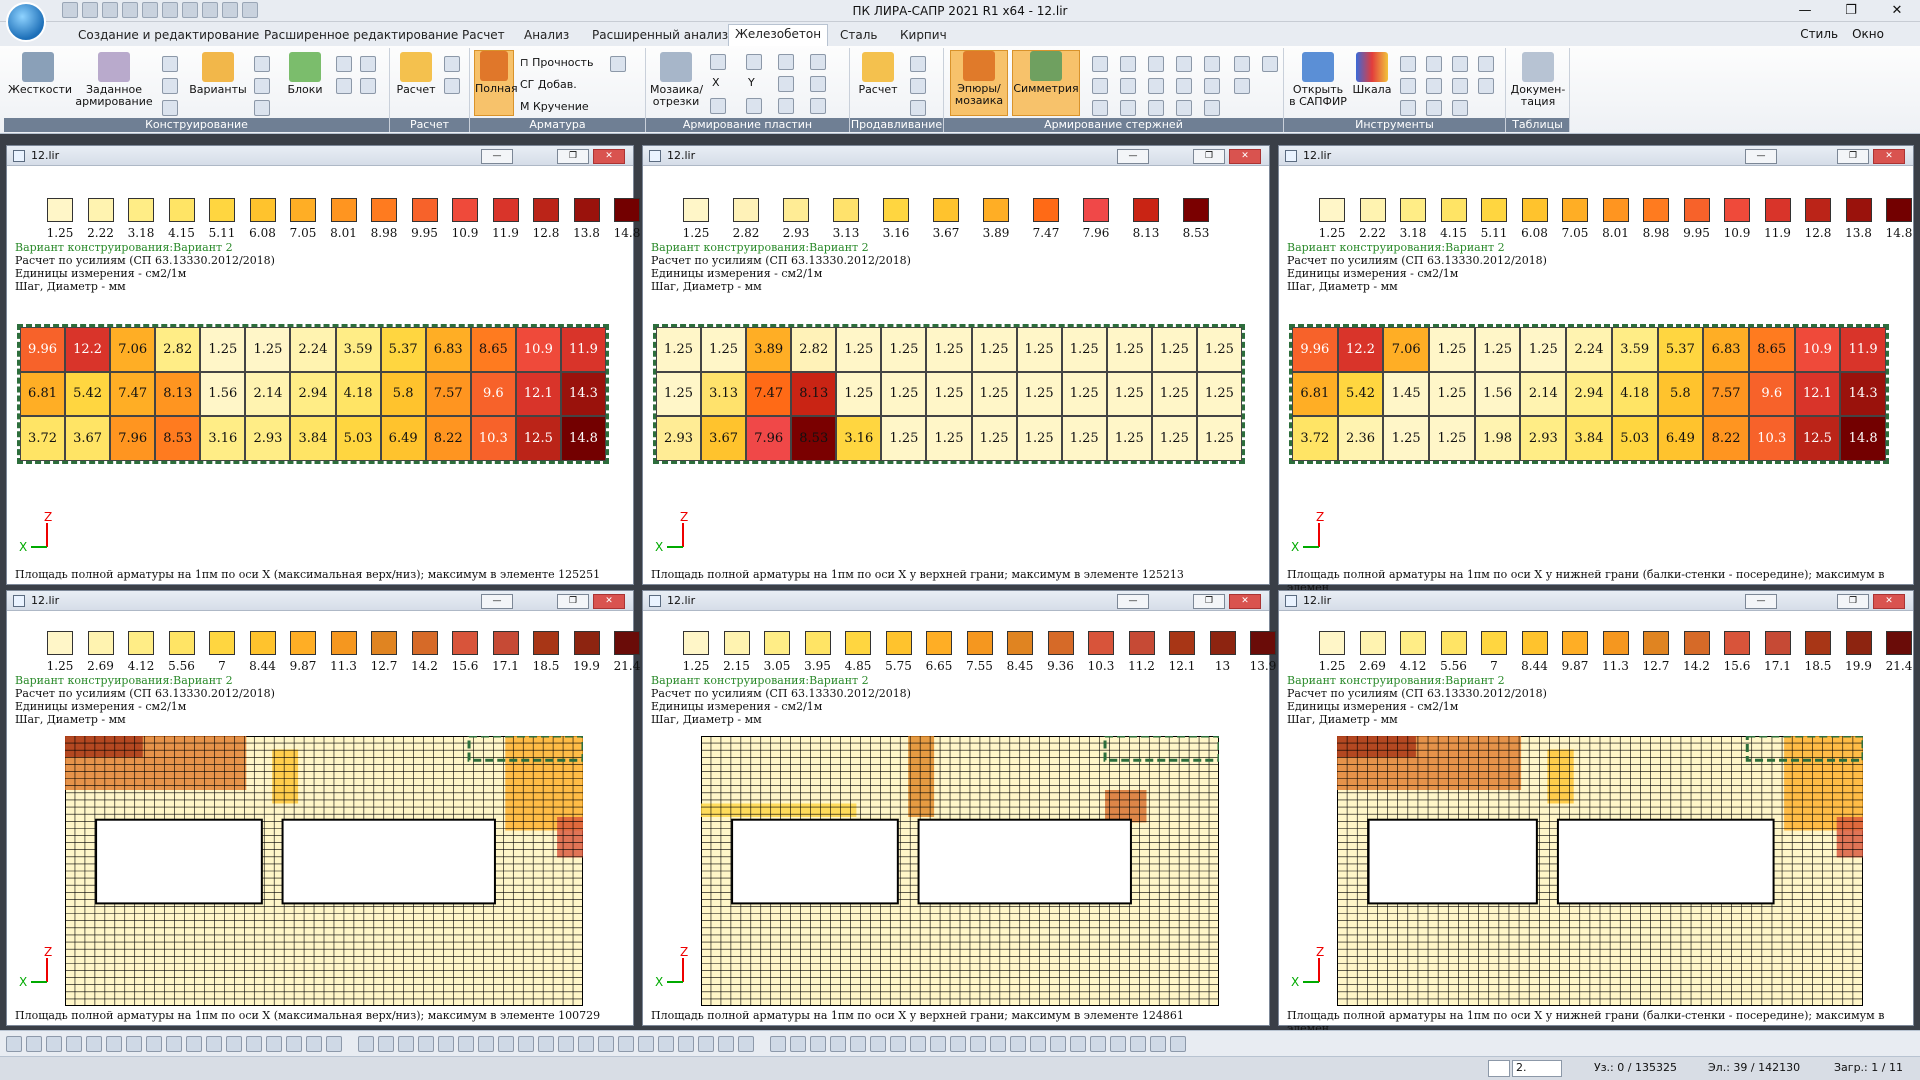  I want to click on calc-tool-icon, so click(452, 64).